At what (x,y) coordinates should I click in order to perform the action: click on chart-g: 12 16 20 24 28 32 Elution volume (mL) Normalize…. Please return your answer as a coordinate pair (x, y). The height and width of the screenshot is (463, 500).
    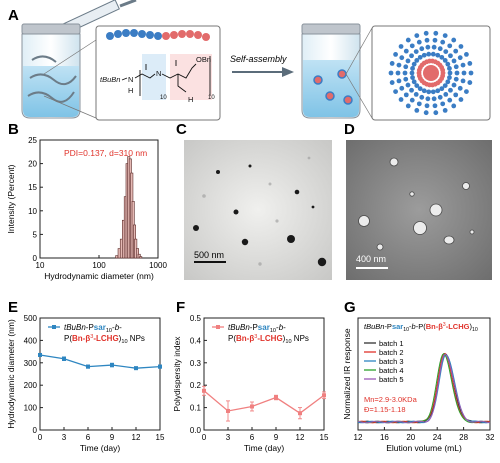
    Looking at the image, I should click on (418, 385).